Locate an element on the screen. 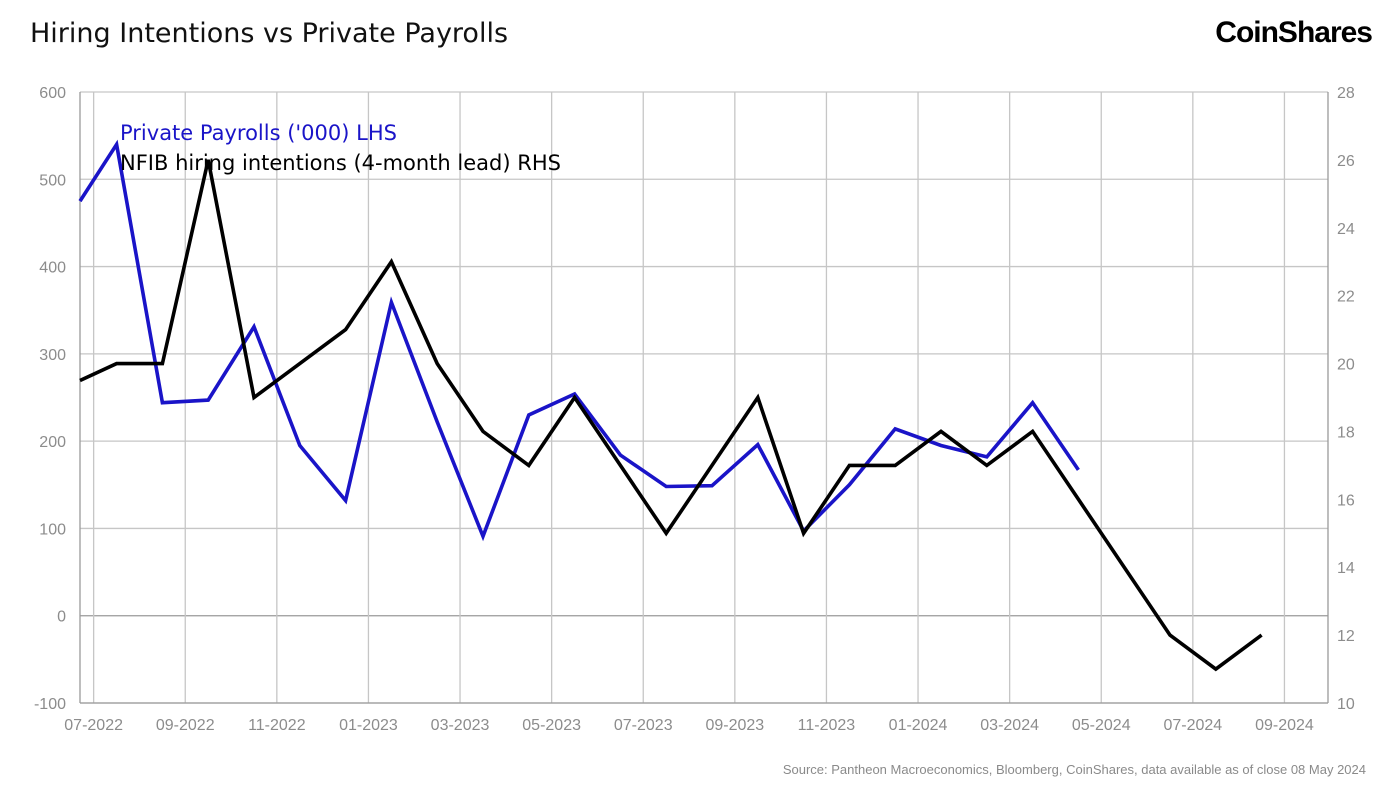 This screenshot has height=787, width=1400. y-right-tick-label: 12 is located at coordinates (1346, 636).